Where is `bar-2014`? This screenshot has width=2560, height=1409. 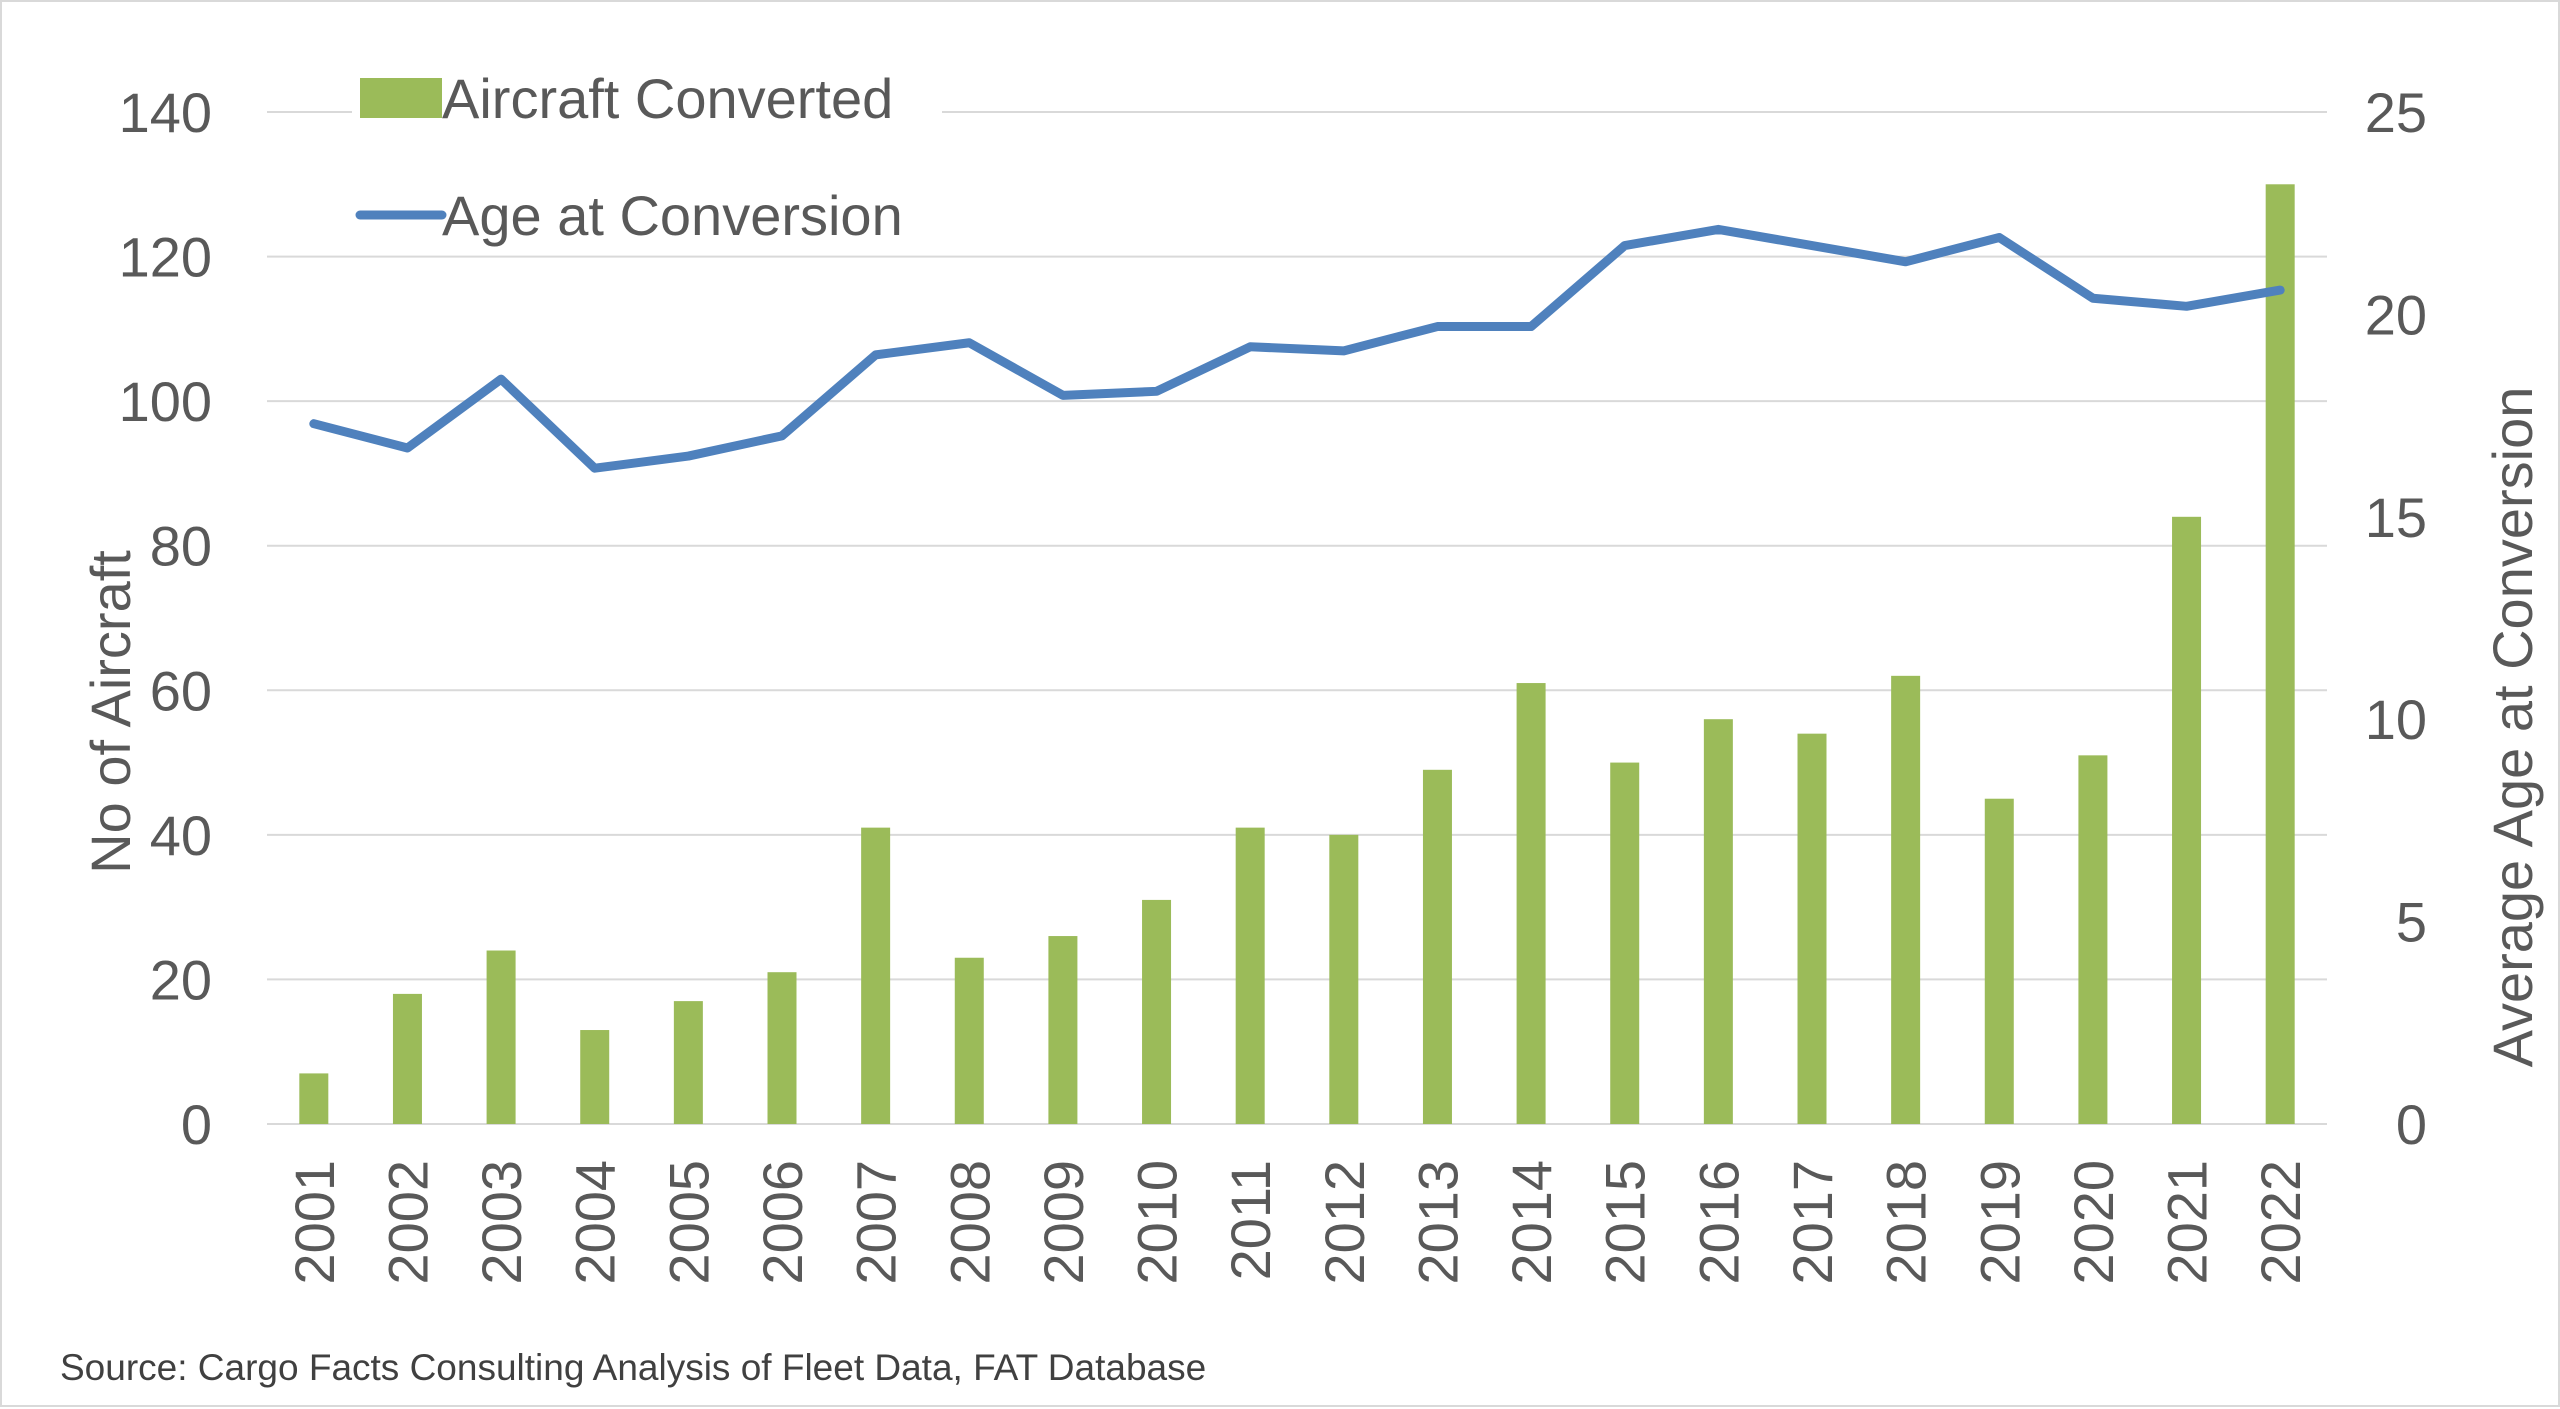
bar-2014 is located at coordinates (1531, 903).